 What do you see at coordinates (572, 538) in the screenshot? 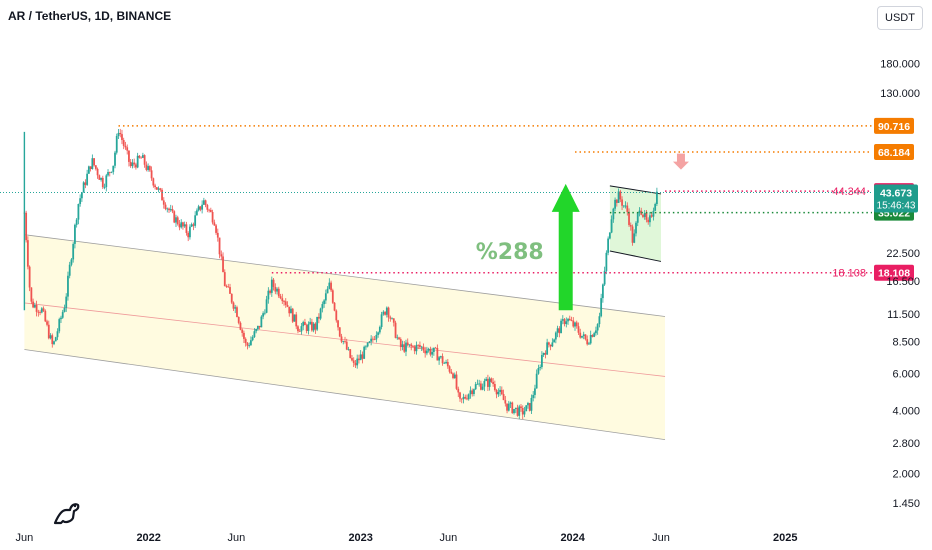
I see `x-tick-label-5: 2024` at bounding box center [572, 538].